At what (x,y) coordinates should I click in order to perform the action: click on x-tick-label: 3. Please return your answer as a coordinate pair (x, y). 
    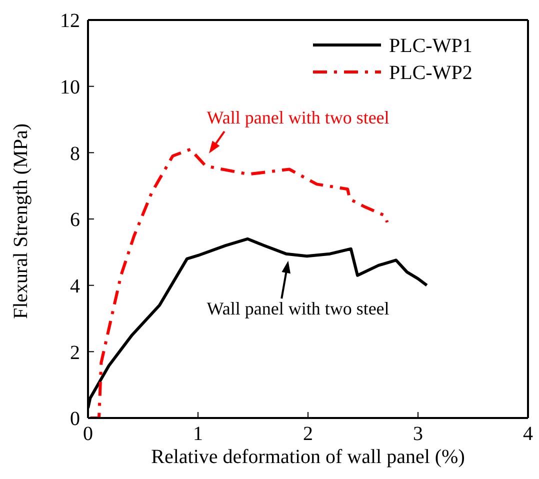
    Looking at the image, I should click on (418, 434).